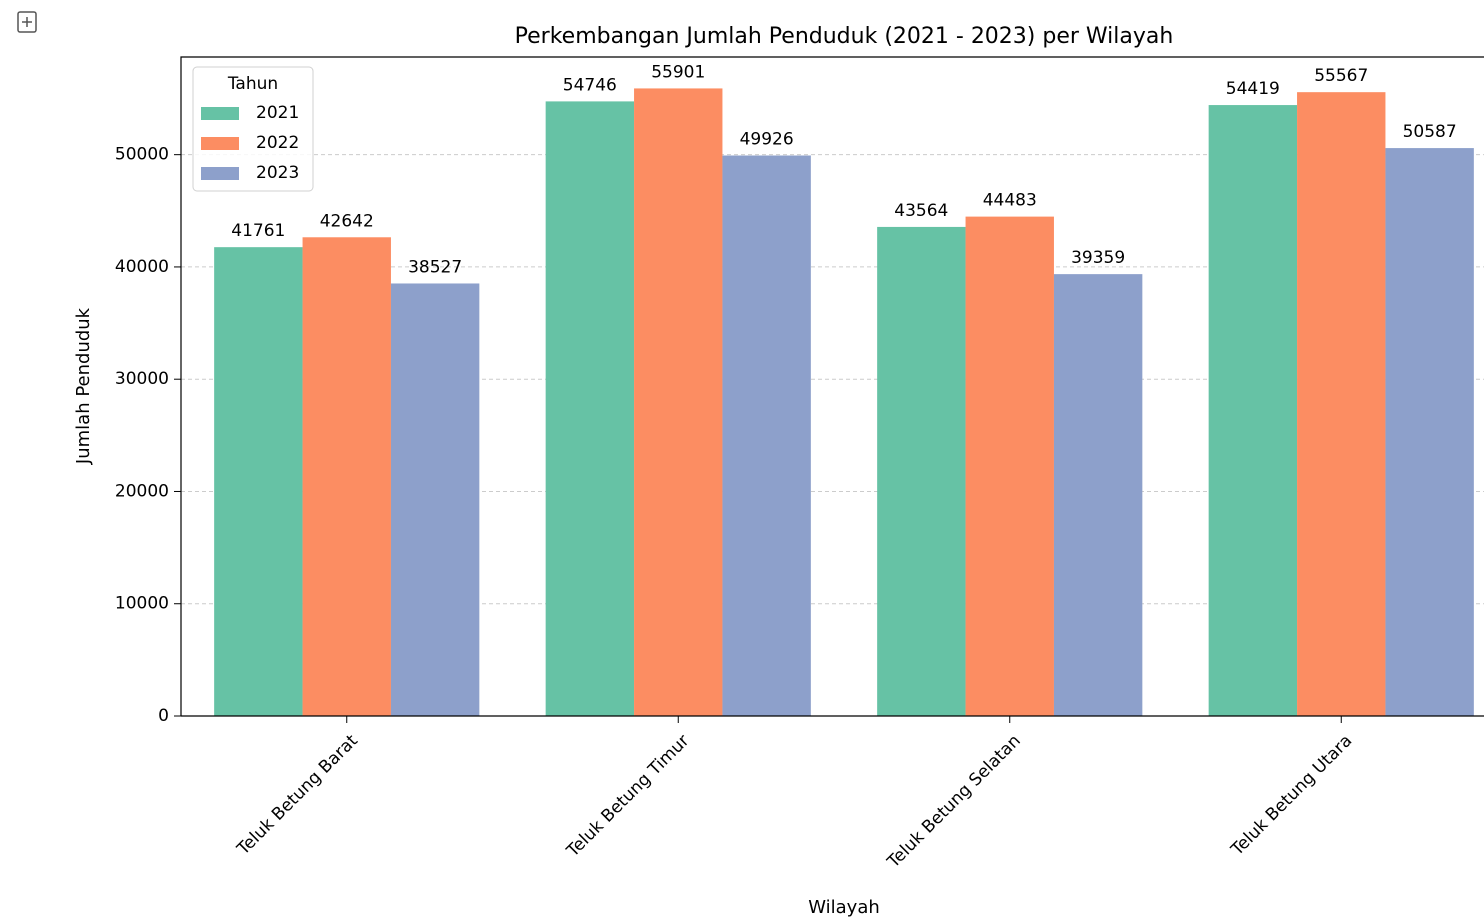  I want to click on x-tick-label: Teluk Betung Selatan, so click(954, 802).